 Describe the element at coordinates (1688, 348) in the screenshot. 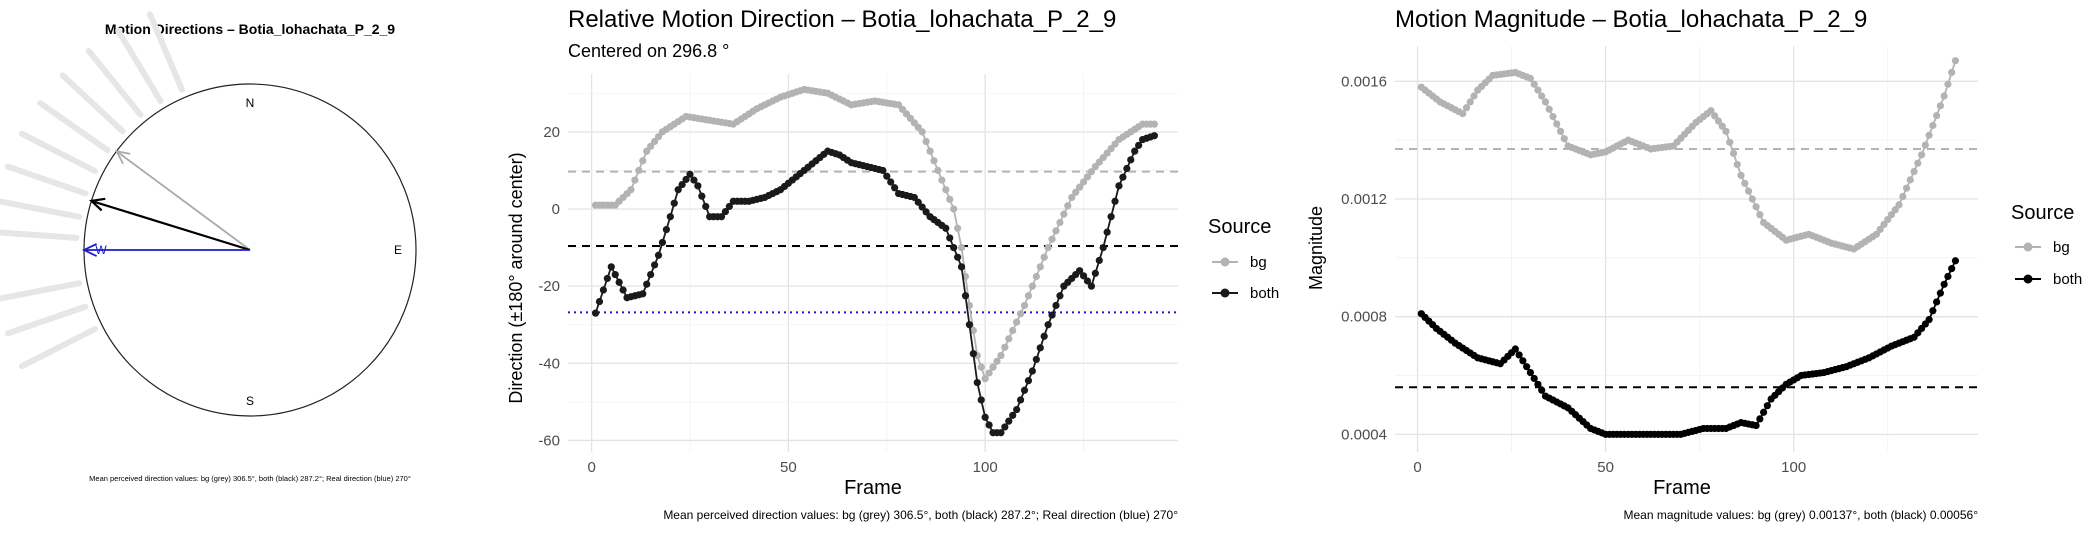

I see `mag-line-both` at that location.